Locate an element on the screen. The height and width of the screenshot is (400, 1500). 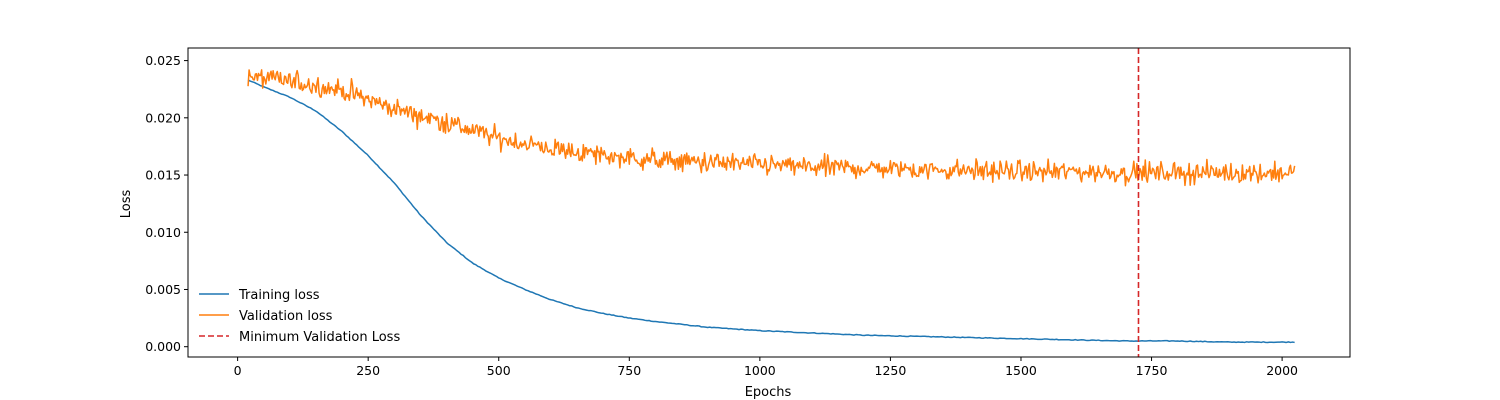
y-tick-label: 0.000 is located at coordinates (163, 346).